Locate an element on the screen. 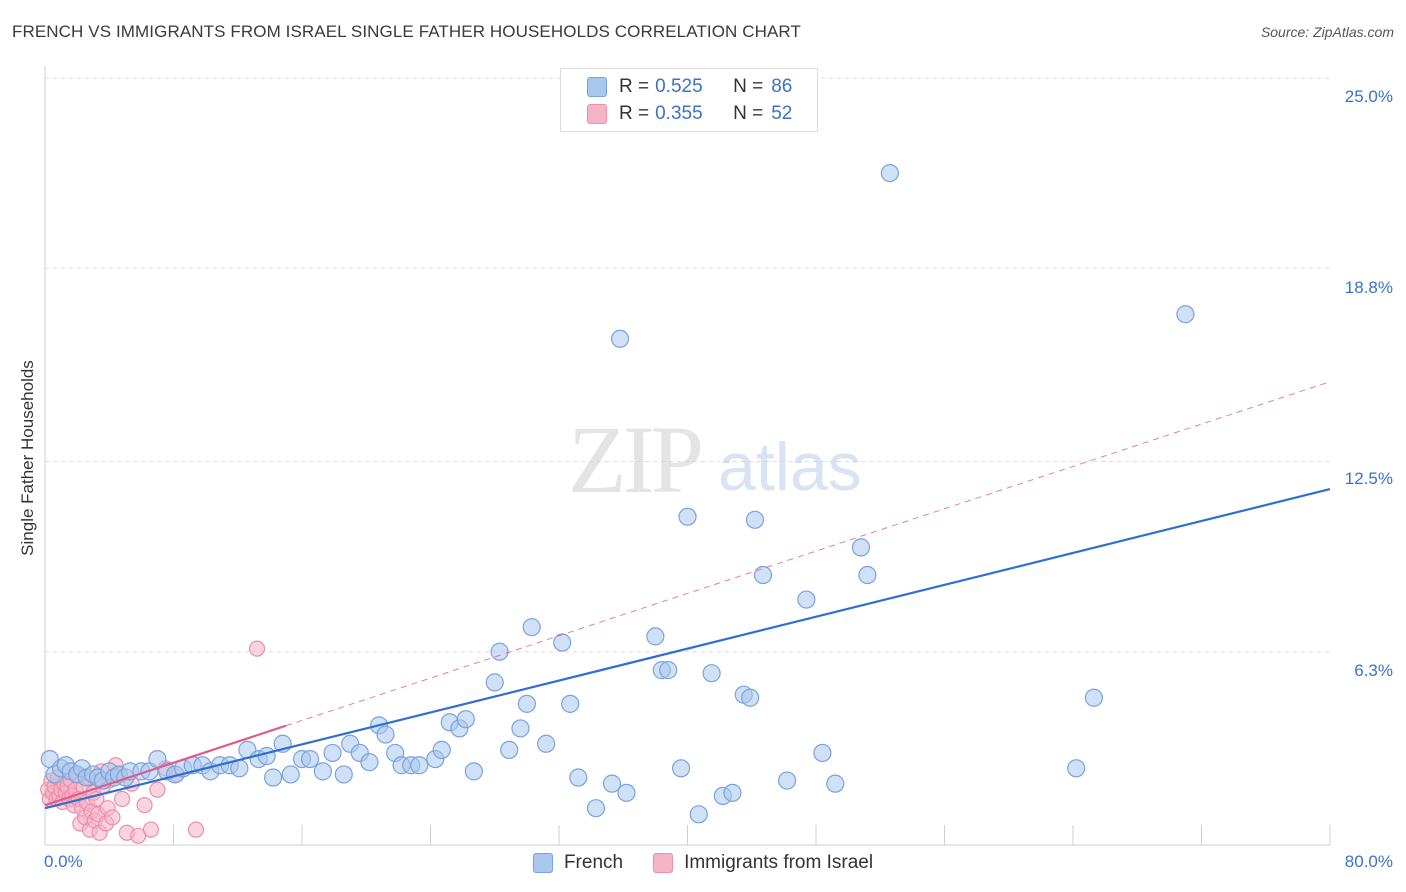  legend-row-french: R = 0.525 N = 86 is located at coordinates (689, 87).